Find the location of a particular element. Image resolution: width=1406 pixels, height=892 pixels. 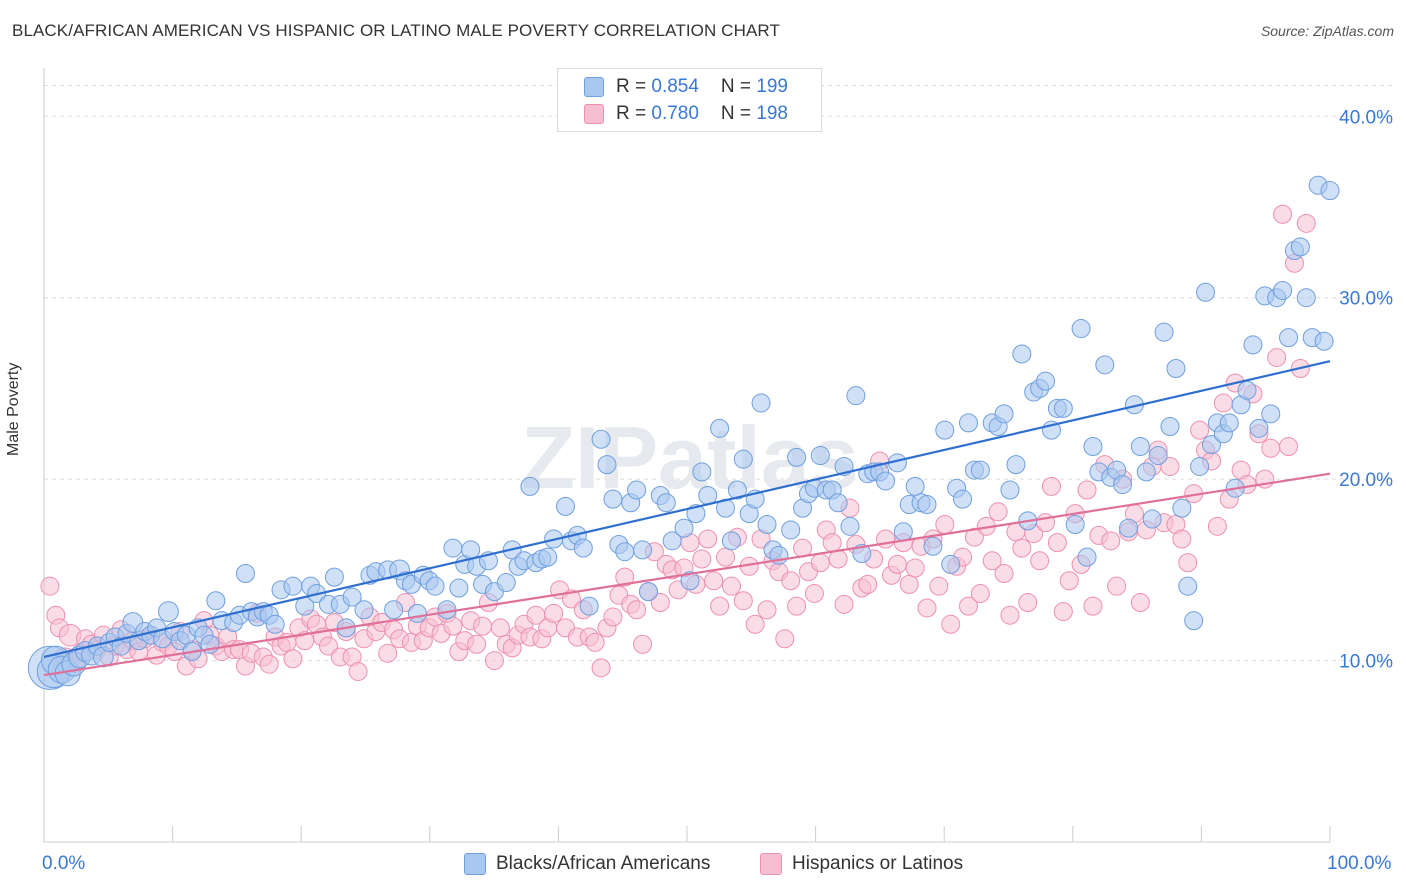

source-note: Source: ZipAtlas.com is located at coordinates (1327, 31).